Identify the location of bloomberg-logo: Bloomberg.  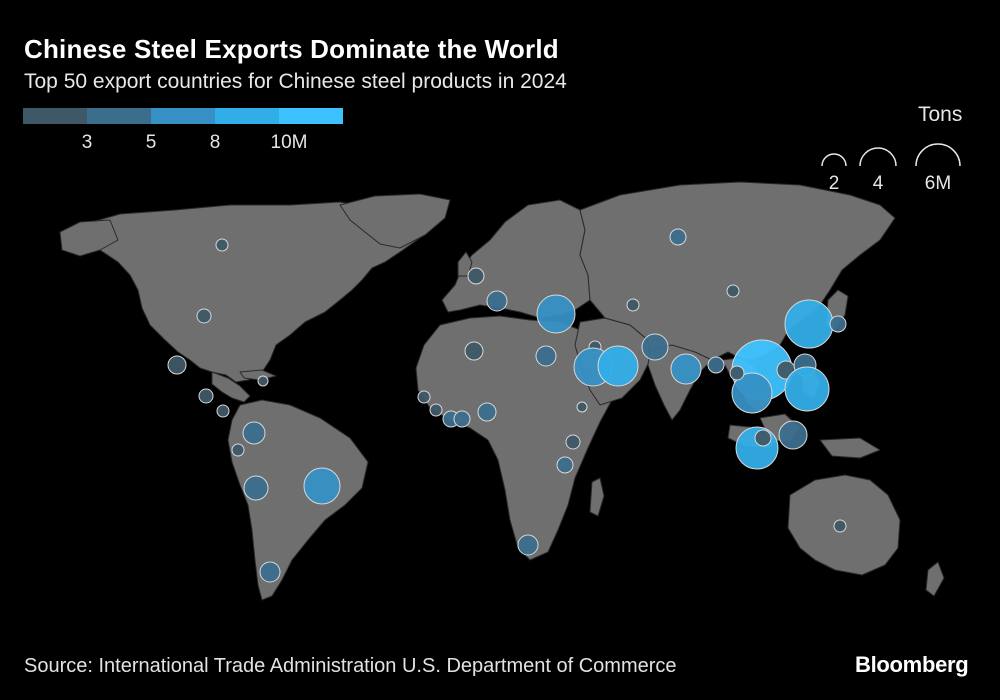
(912, 664).